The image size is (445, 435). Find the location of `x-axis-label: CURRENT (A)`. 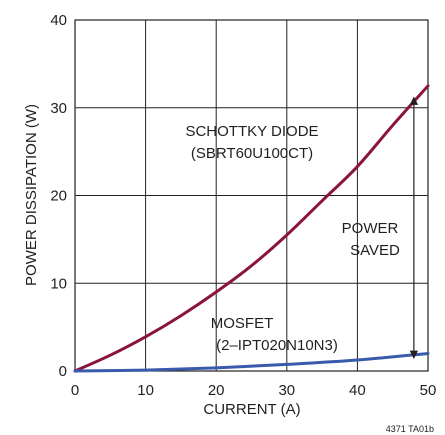

x-axis-label: CURRENT (A) is located at coordinates (251, 409).